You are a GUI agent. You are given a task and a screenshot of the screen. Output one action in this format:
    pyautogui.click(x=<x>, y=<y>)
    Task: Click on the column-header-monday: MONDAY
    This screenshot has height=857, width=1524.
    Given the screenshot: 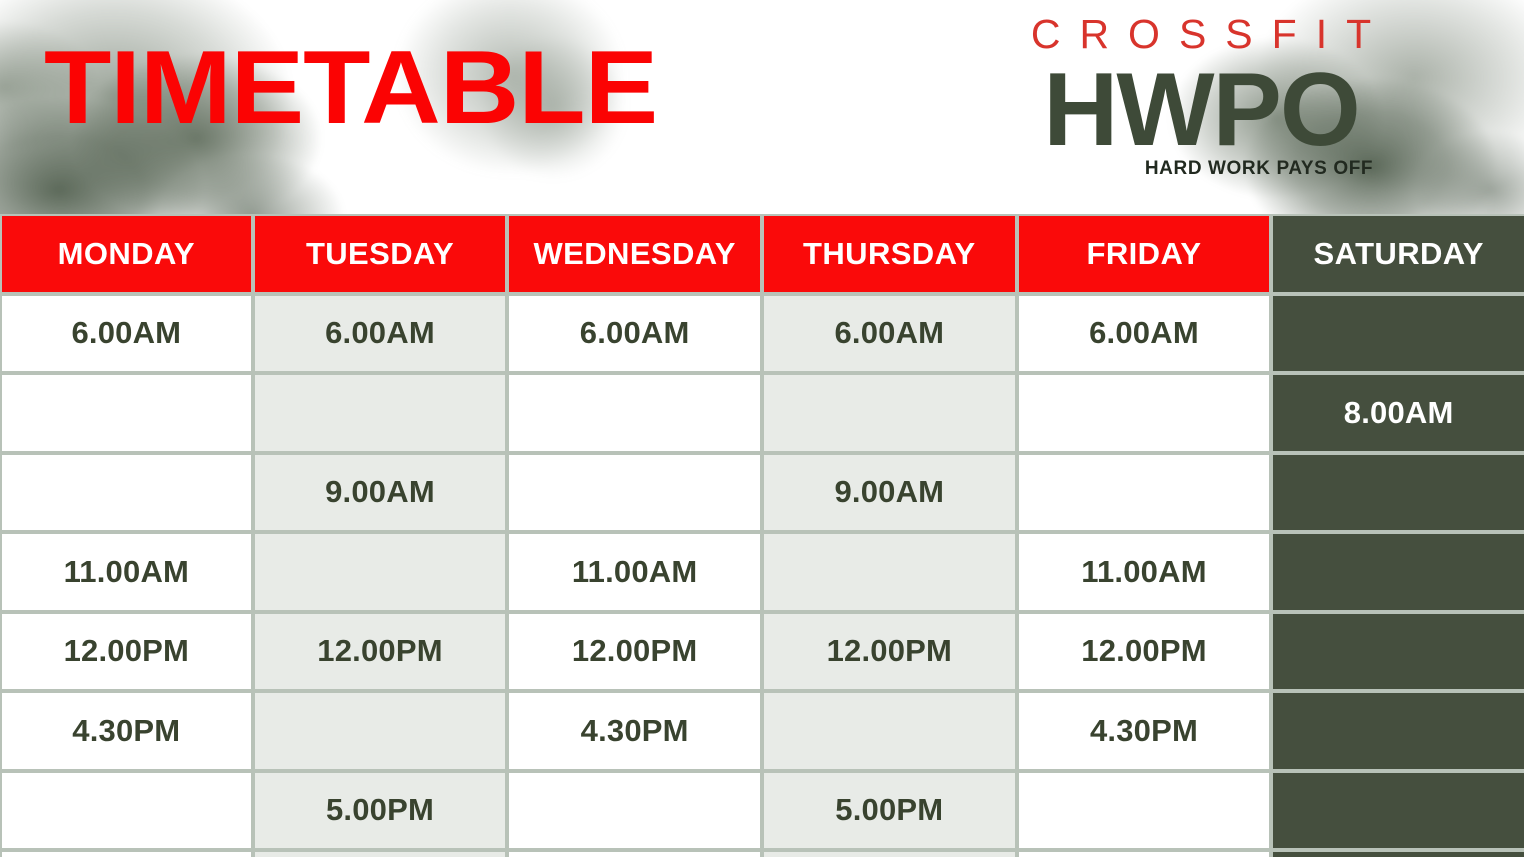 What is the action you would take?
    pyautogui.click(x=126, y=254)
    